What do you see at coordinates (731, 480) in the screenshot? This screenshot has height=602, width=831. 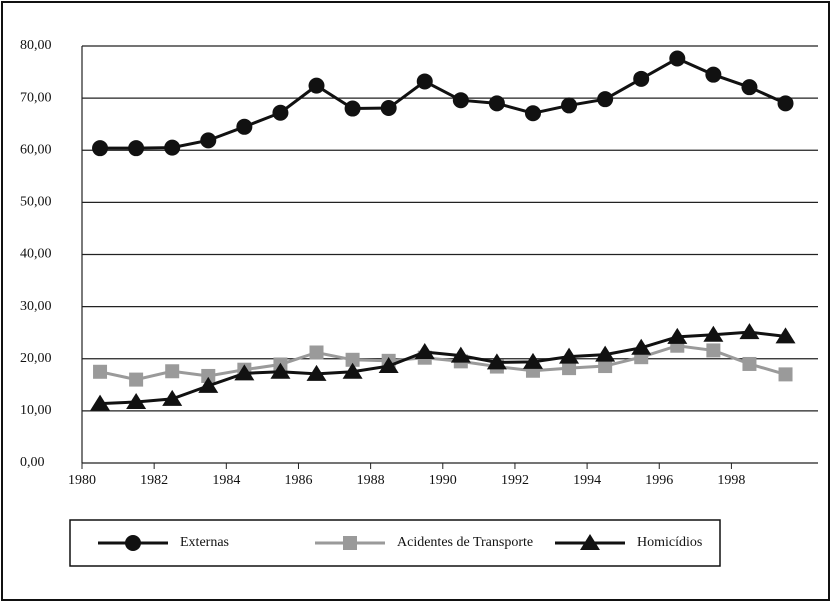 I see `x-tick-label: 1998` at bounding box center [731, 480].